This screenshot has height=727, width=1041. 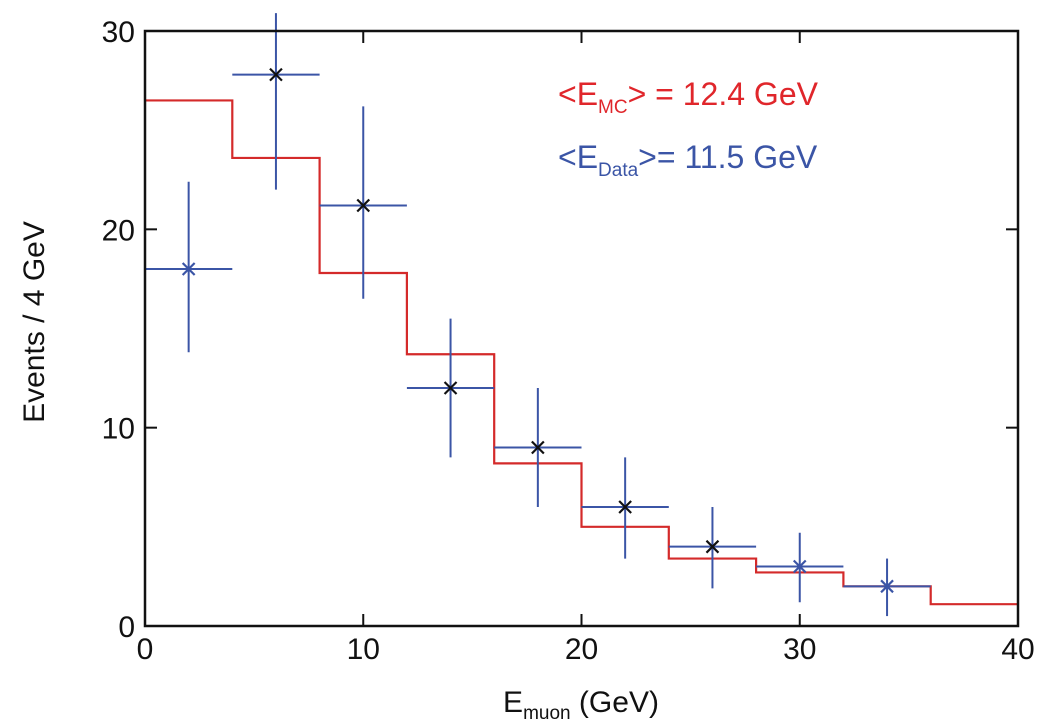 I want to click on annotation-data-sub: Data, so click(x=618, y=170).